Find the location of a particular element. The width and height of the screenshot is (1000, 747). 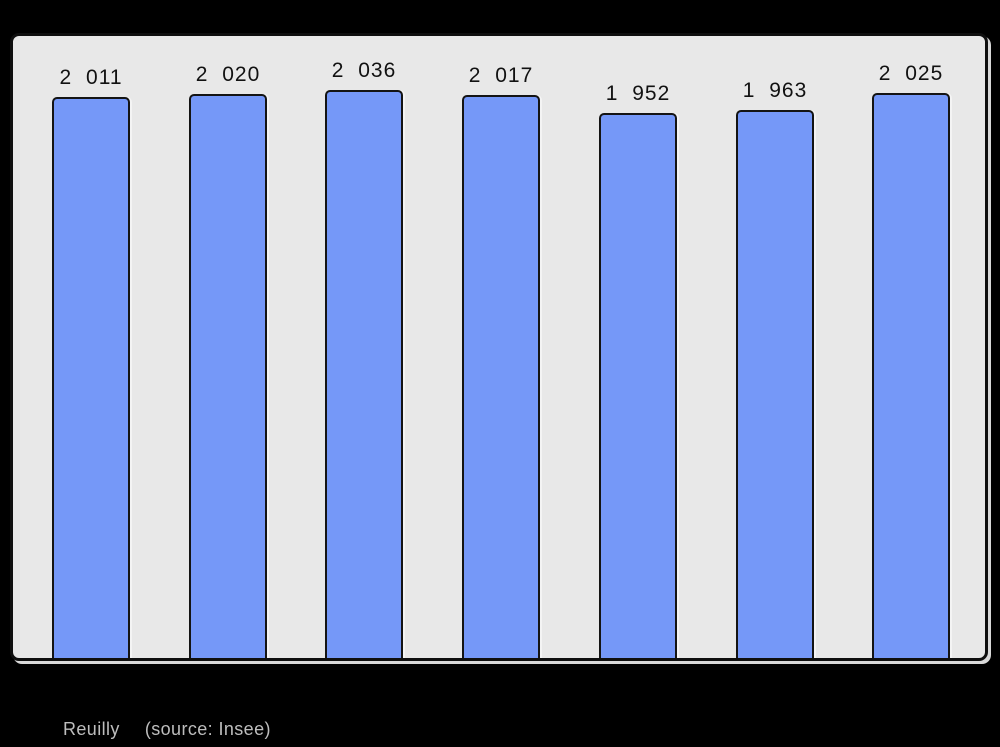

bar-value-label: 1 963 is located at coordinates (775, 90).